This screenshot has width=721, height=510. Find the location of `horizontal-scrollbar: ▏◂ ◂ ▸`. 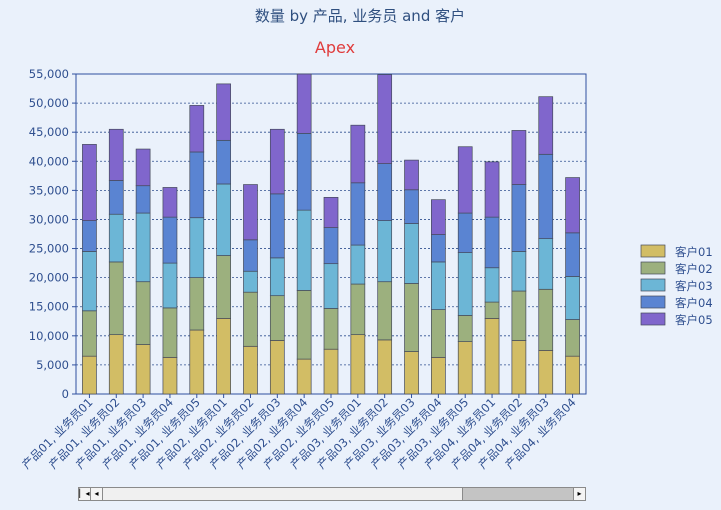

horizontal-scrollbar: ▏◂ ◂ ▸ is located at coordinates (332, 494).